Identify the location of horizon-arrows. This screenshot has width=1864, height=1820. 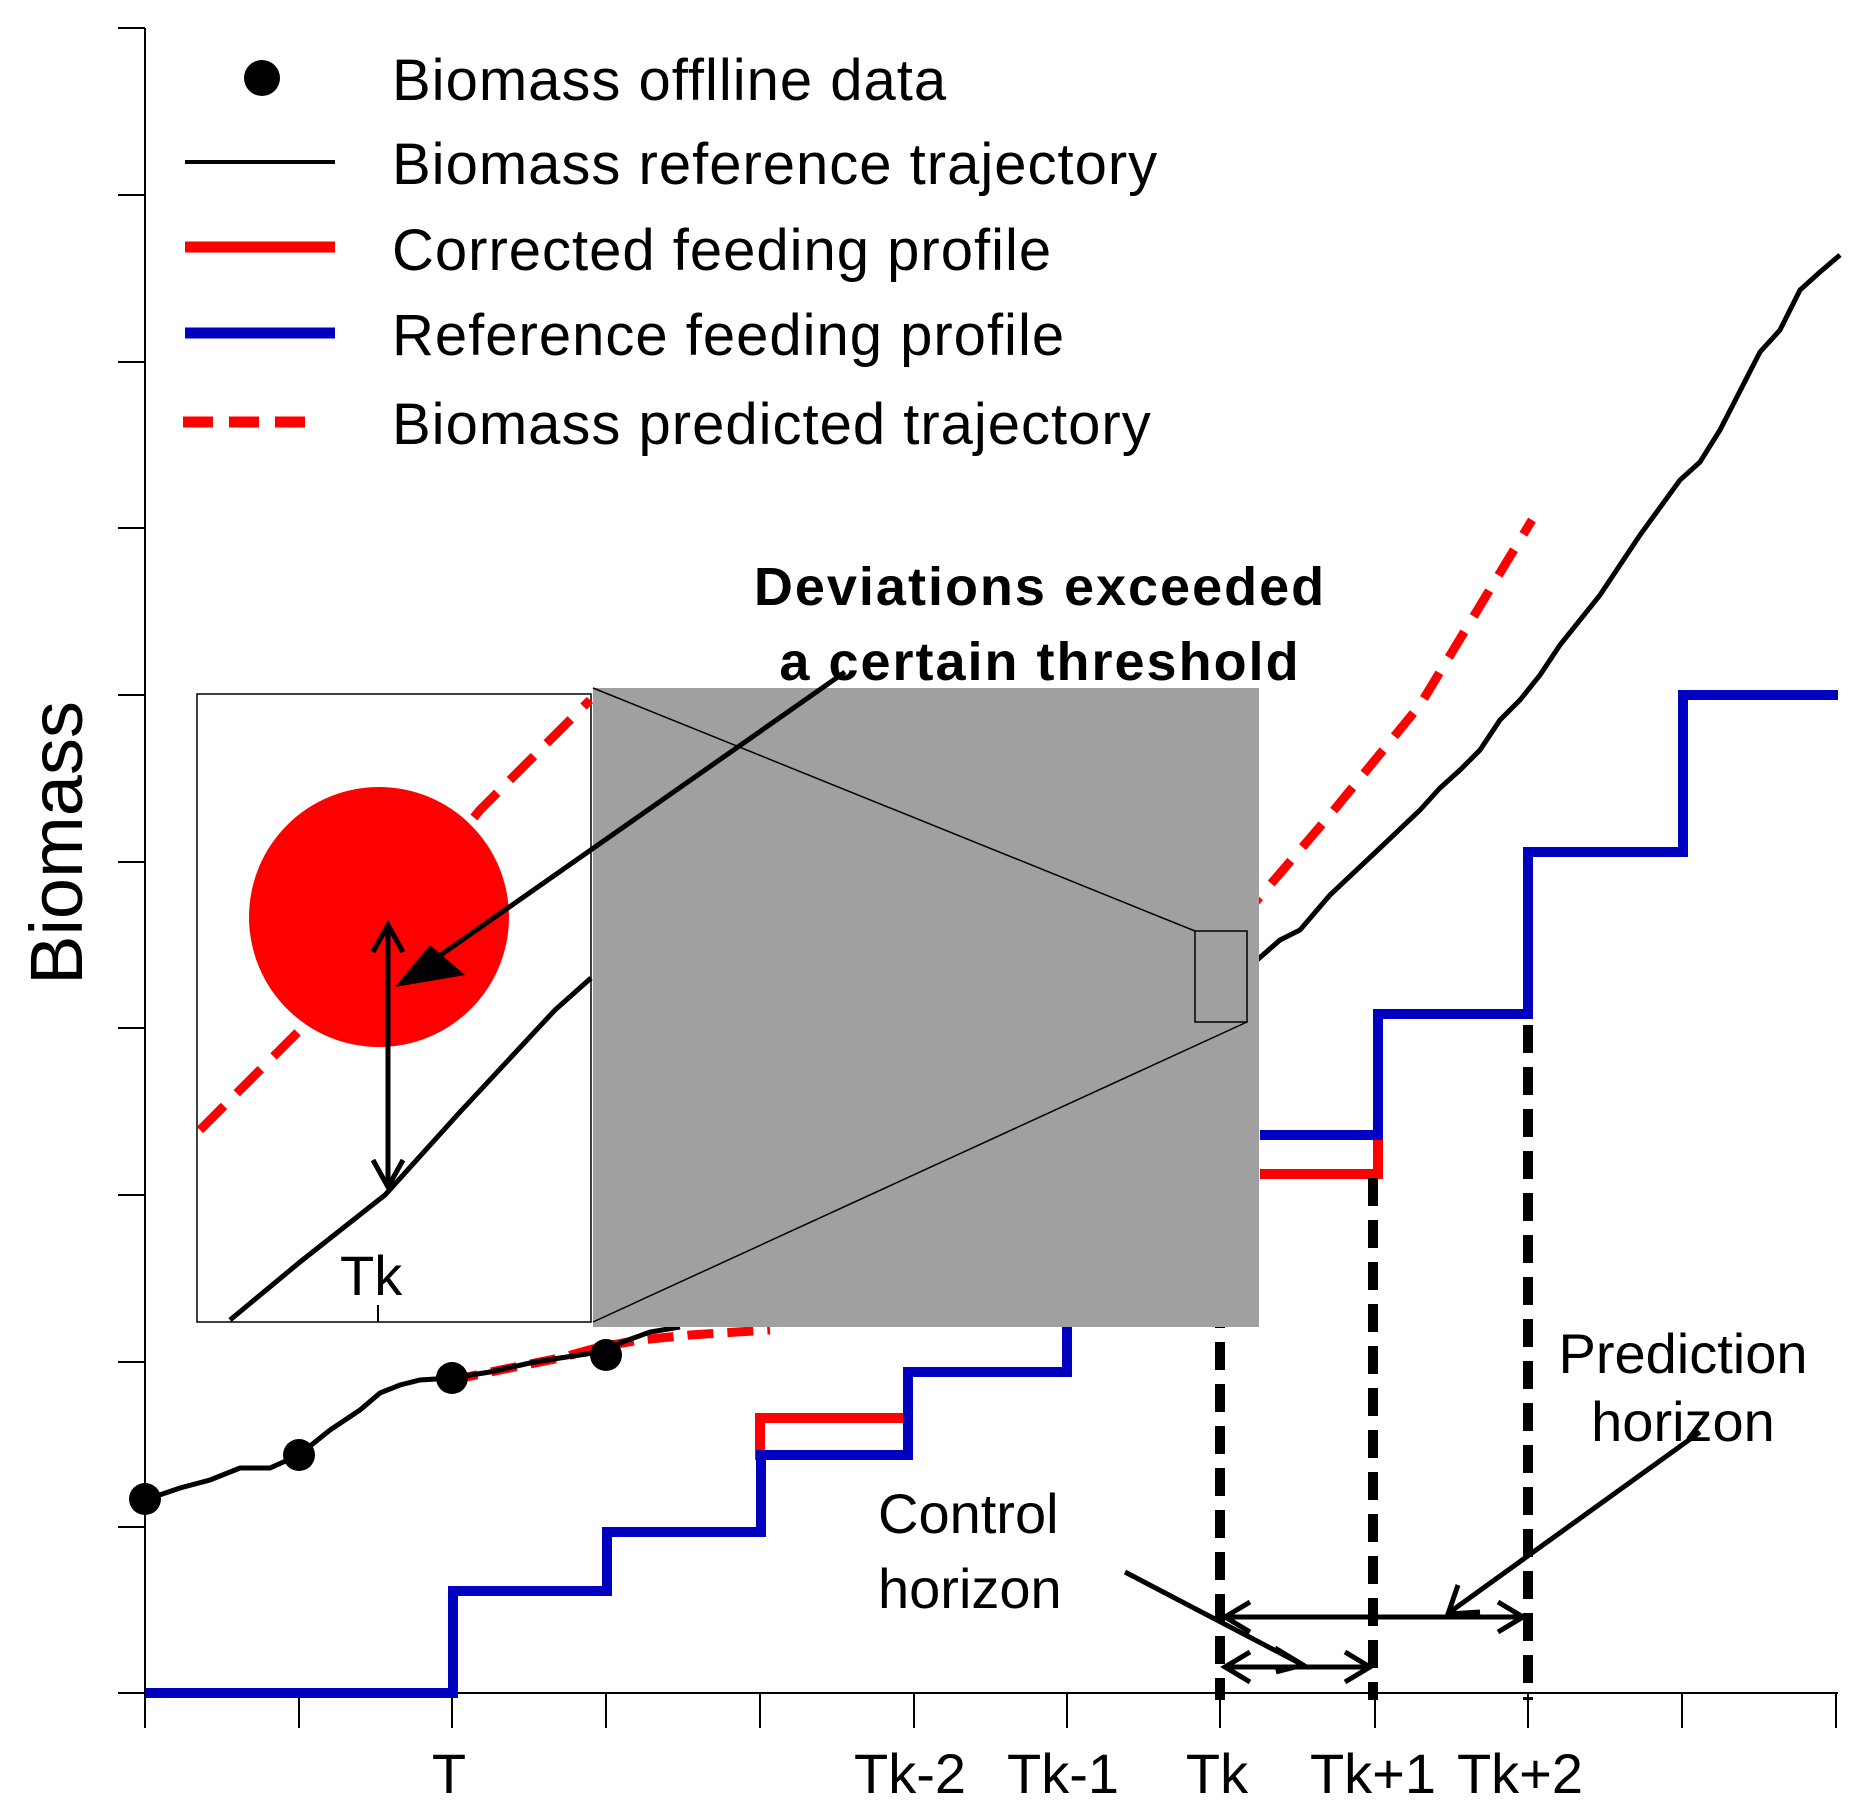
(1412, 1557).